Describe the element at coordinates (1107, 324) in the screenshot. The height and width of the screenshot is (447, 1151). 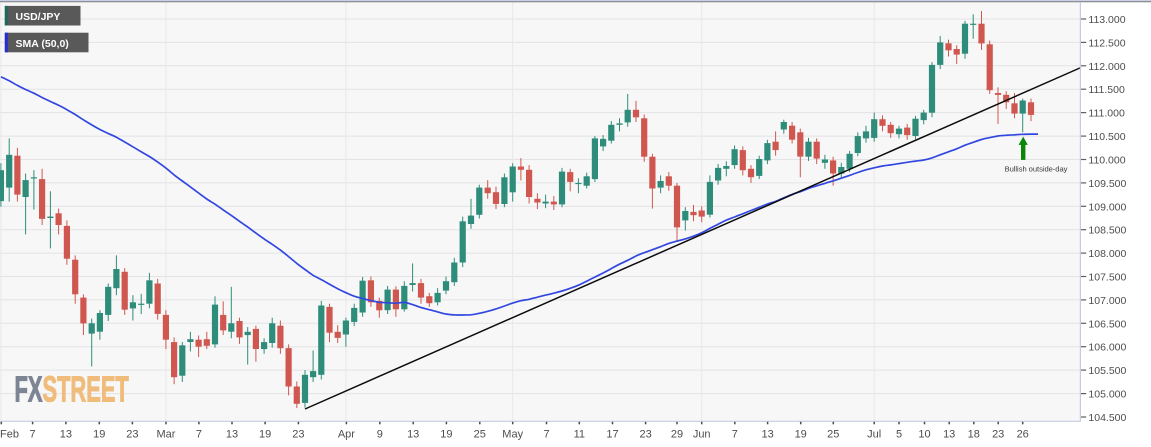
I see `svg-text: 106.500` at that location.